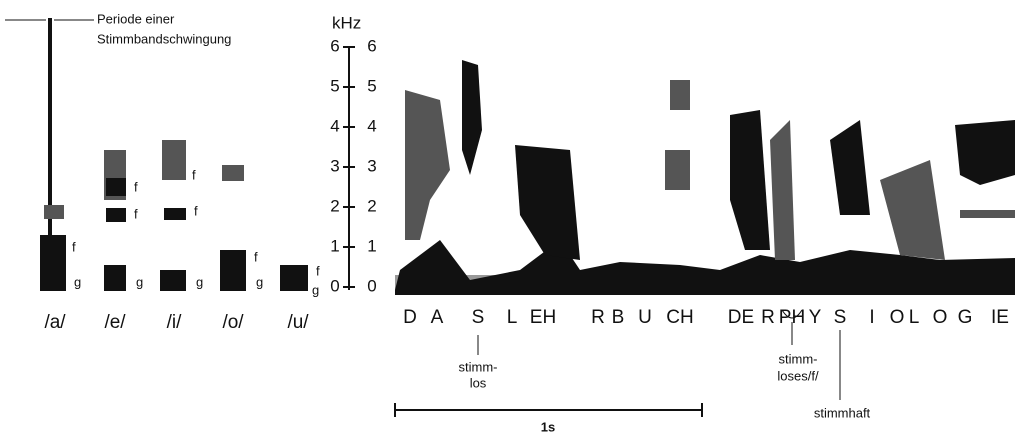  I want to click on segment-label: CH, so click(679, 317).